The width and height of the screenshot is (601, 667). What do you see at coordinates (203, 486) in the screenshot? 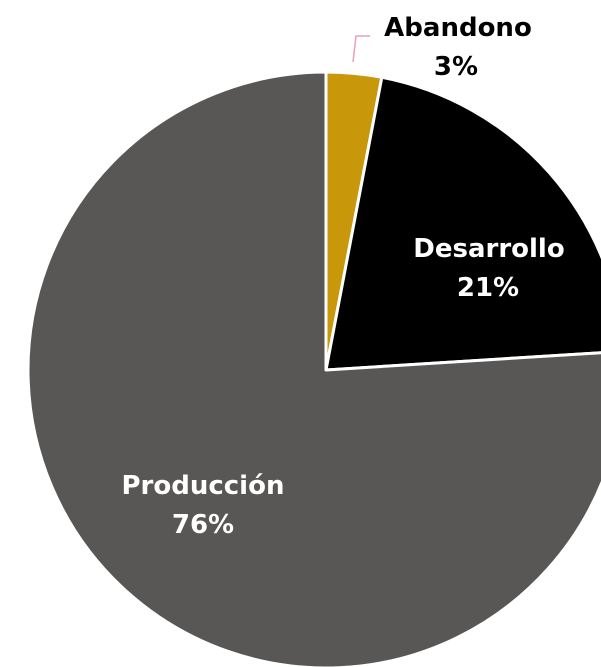
I see `label-produccion-name: Producción` at bounding box center [203, 486].